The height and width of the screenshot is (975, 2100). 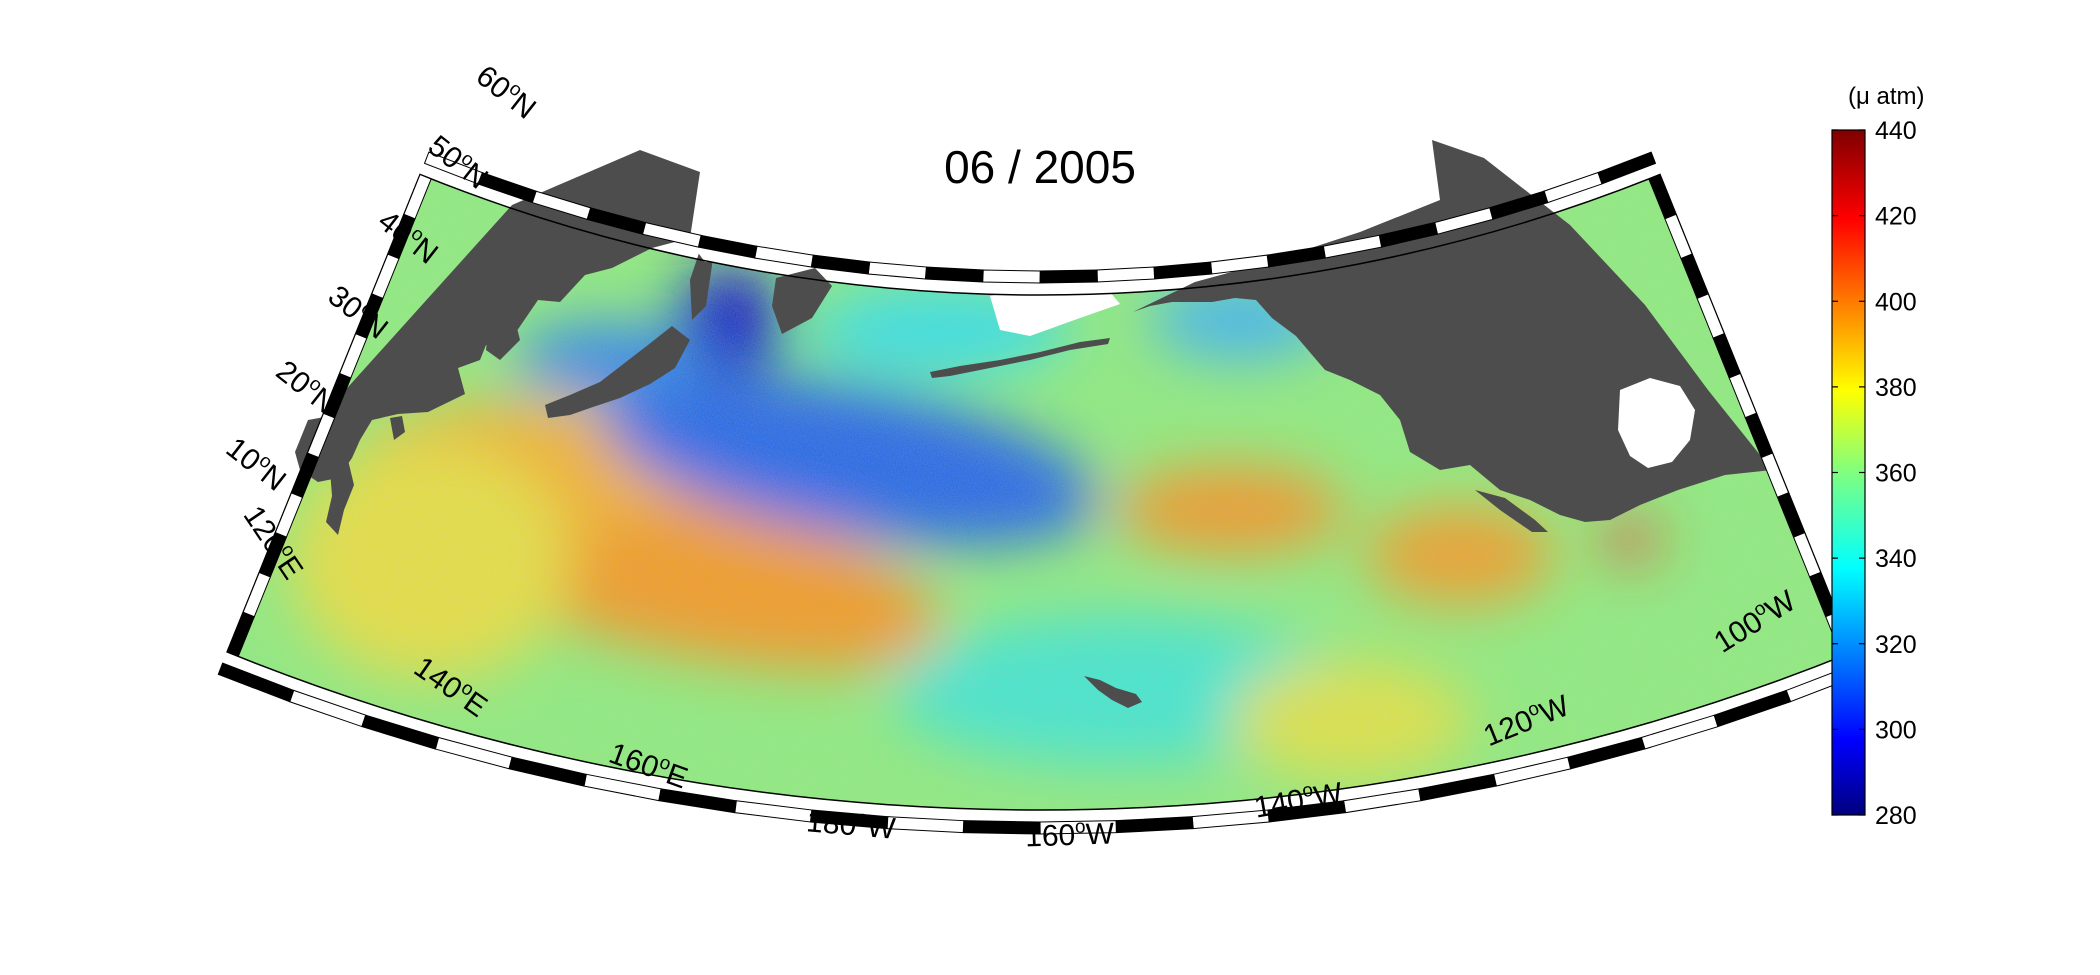 What do you see at coordinates (503, 330) in the screenshot?
I see `land-korea` at bounding box center [503, 330].